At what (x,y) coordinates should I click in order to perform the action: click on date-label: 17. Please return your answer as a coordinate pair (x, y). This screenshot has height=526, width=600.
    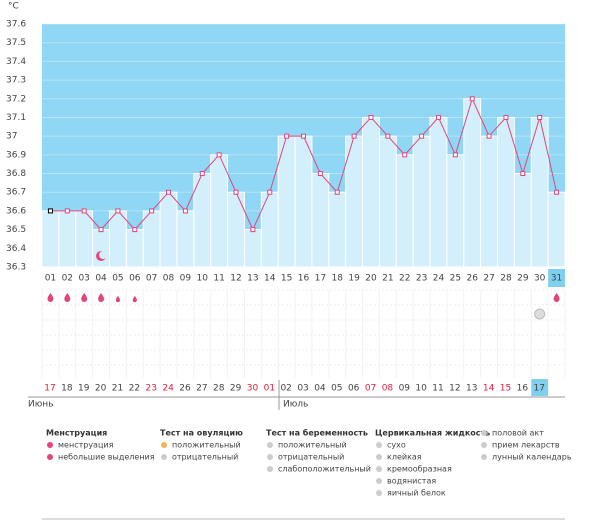
    Looking at the image, I should click on (539, 389).